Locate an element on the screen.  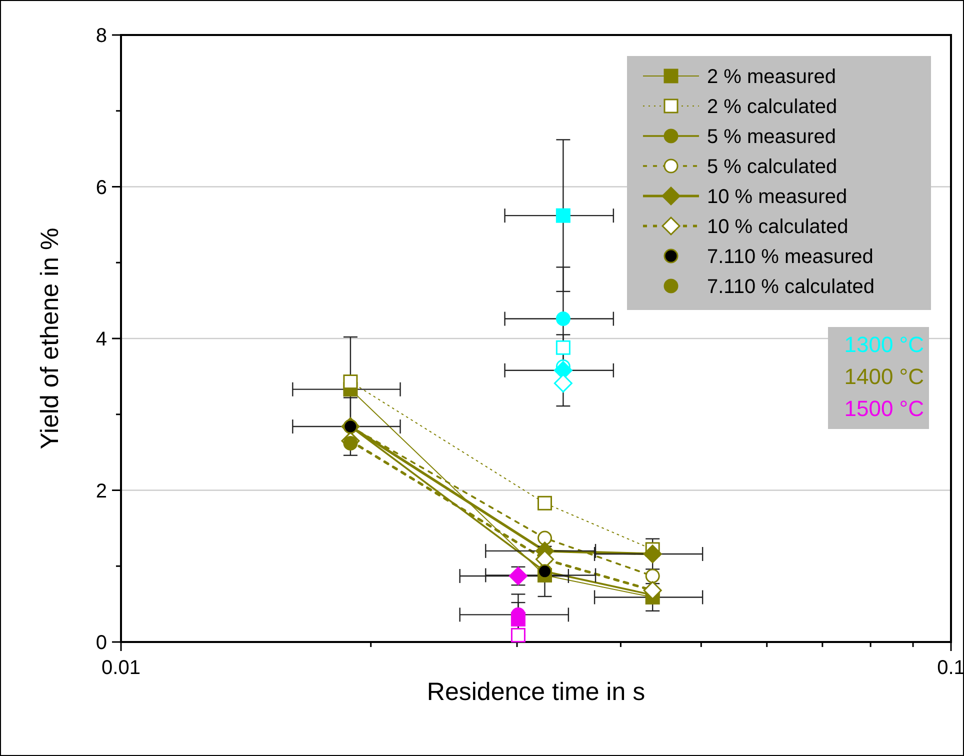
y-tick-label: 0 is located at coordinates (101, 643).